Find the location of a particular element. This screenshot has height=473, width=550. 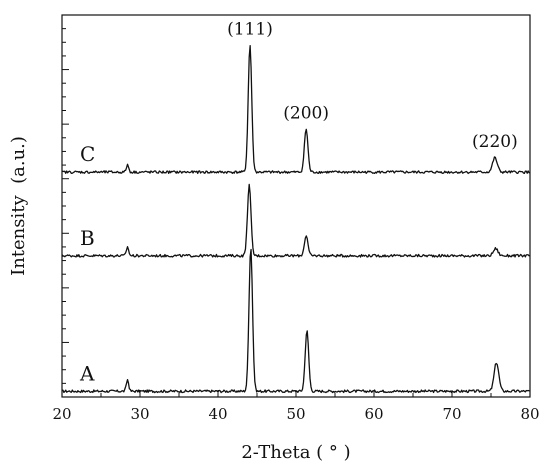

series-b-label: B is located at coordinates (87, 238).